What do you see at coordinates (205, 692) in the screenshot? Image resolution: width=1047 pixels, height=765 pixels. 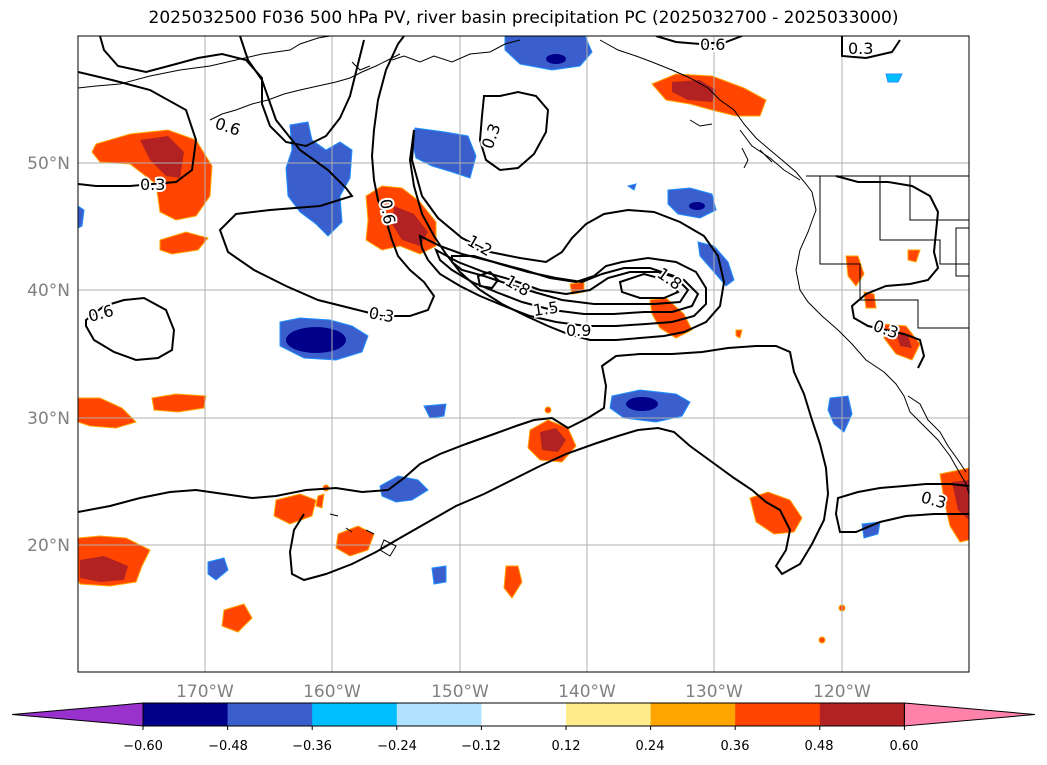 I see `lon-tick-label: 170°W` at bounding box center [205, 692].